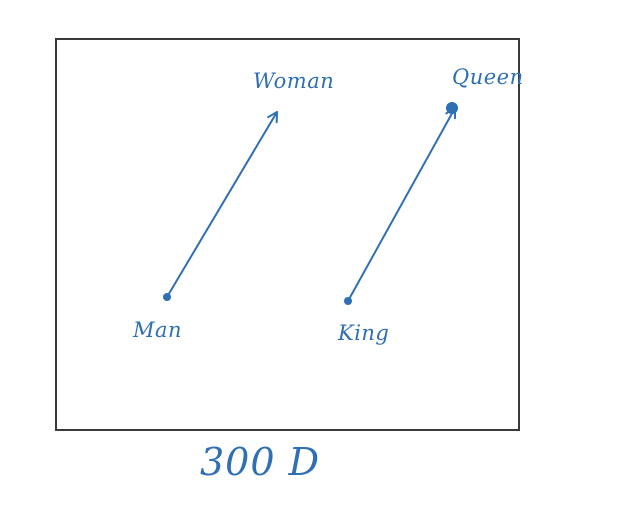  What do you see at coordinates (348, 301) in the screenshot?
I see `point-king` at bounding box center [348, 301].